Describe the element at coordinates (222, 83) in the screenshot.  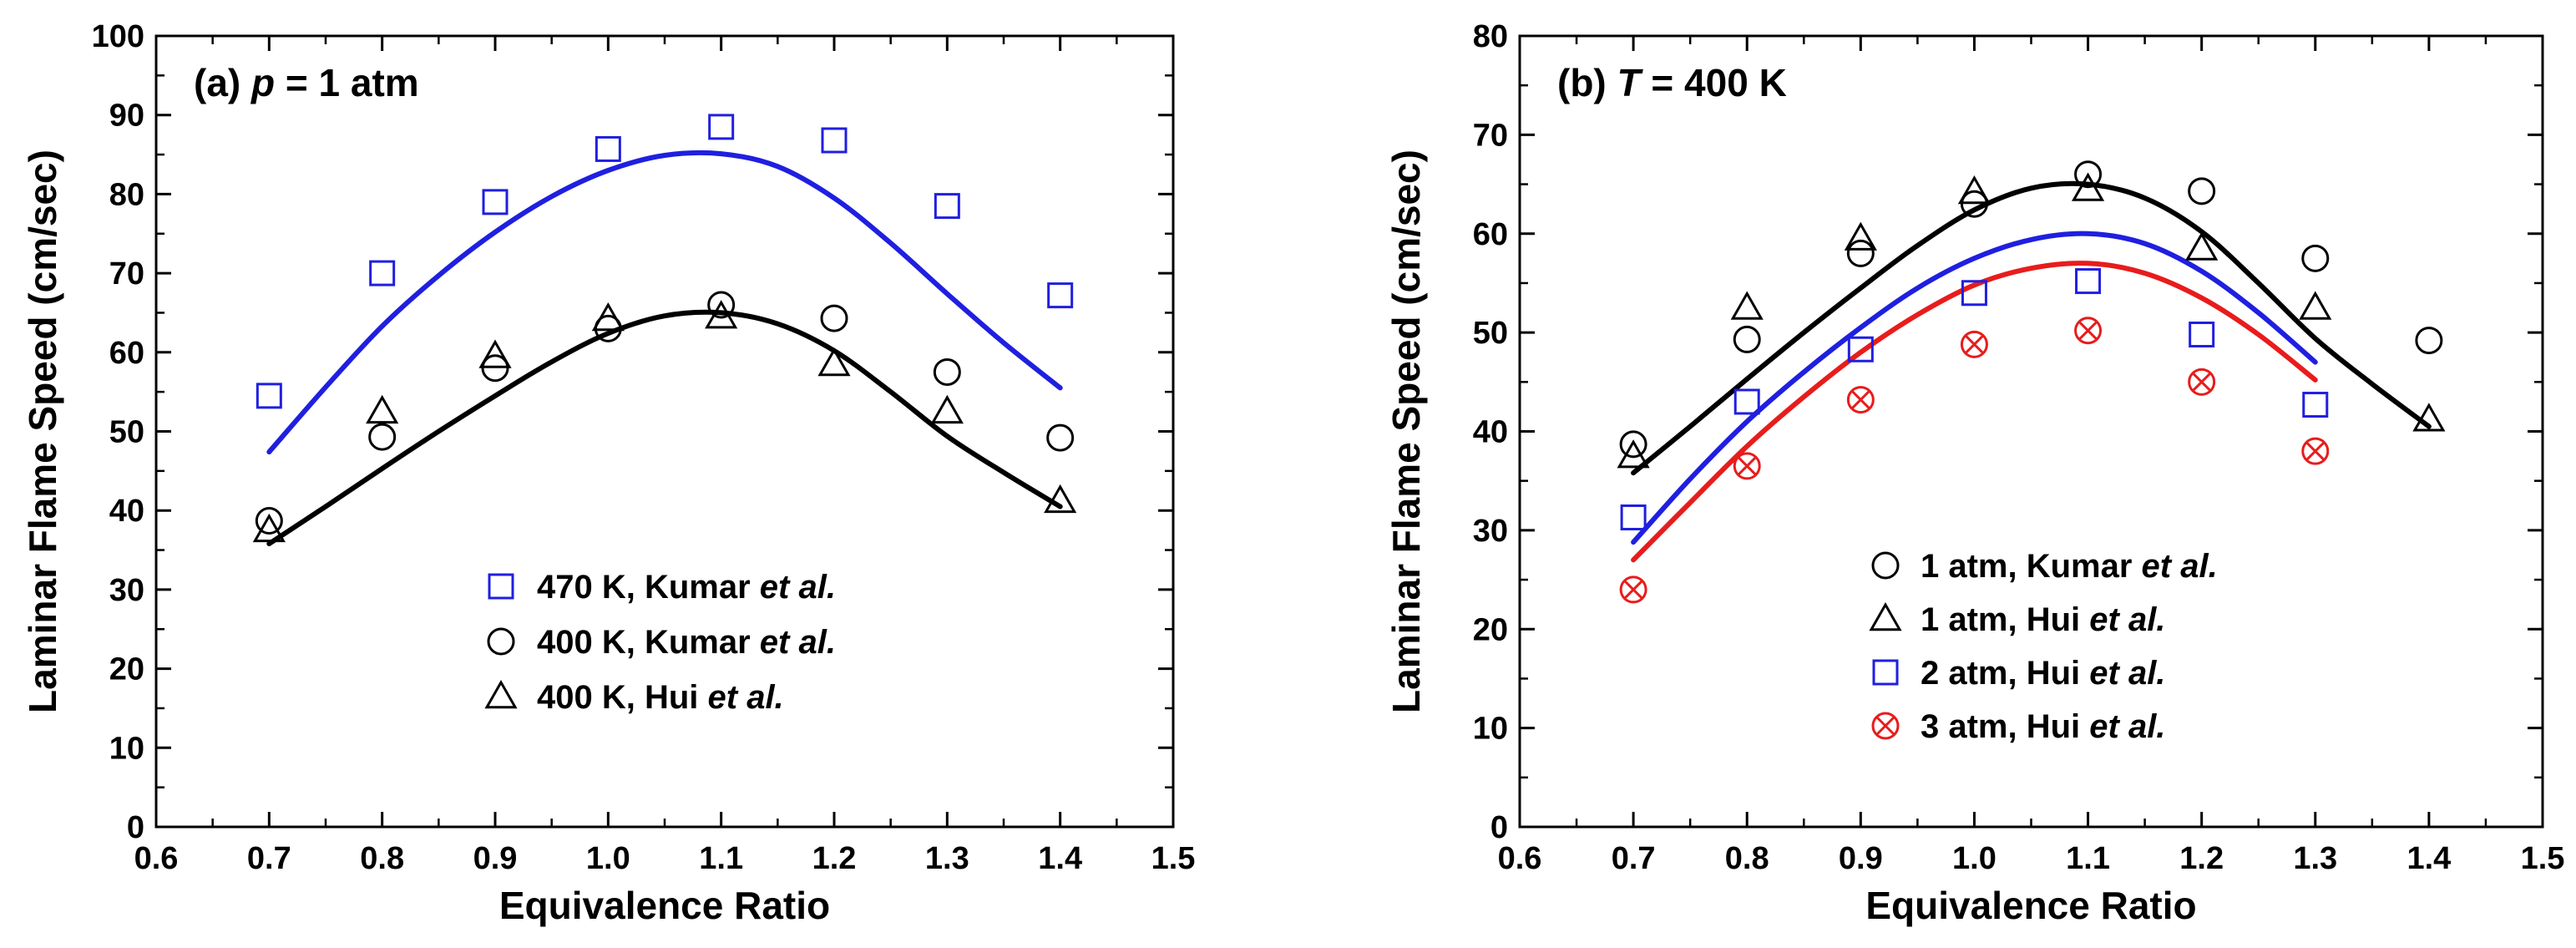
I see `panel-label-prefix: (a)` at that location.